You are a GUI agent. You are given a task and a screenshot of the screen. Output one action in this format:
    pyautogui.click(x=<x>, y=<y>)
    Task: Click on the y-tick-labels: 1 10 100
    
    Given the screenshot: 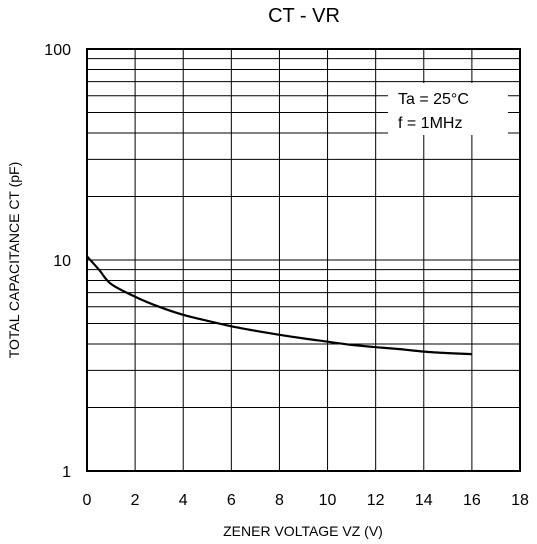 What is the action you would take?
    pyautogui.click(x=57, y=261)
    